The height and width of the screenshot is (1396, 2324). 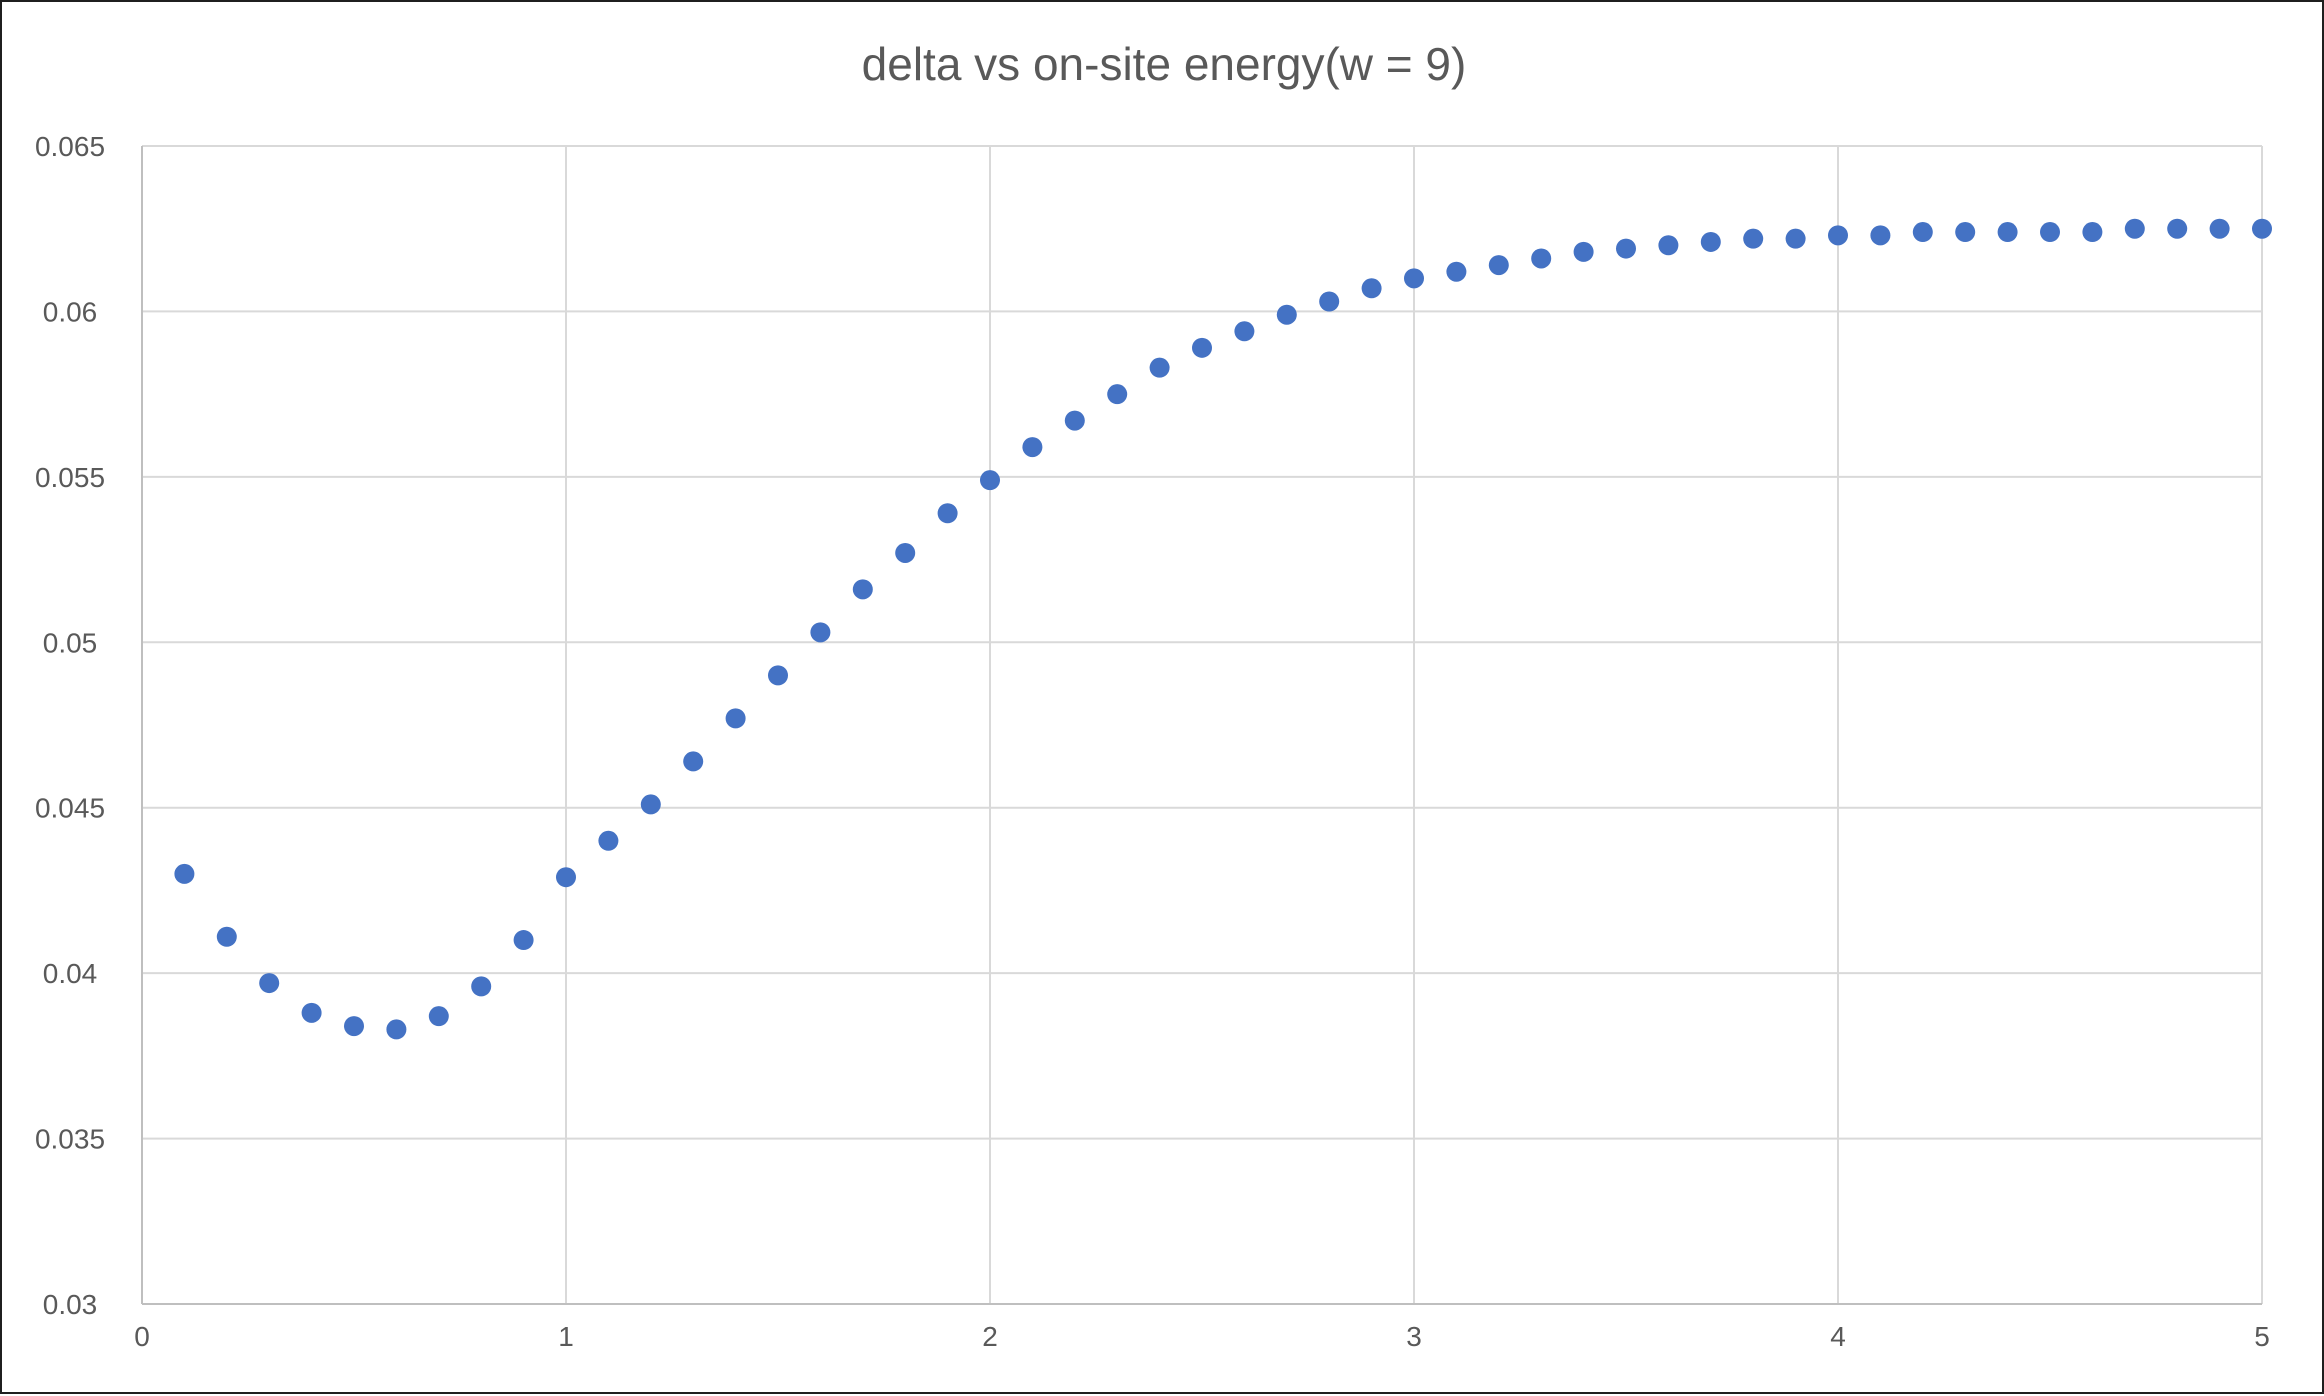 What do you see at coordinates (70, 477) in the screenshot?
I see `y-tick-label: 0.055` at bounding box center [70, 477].